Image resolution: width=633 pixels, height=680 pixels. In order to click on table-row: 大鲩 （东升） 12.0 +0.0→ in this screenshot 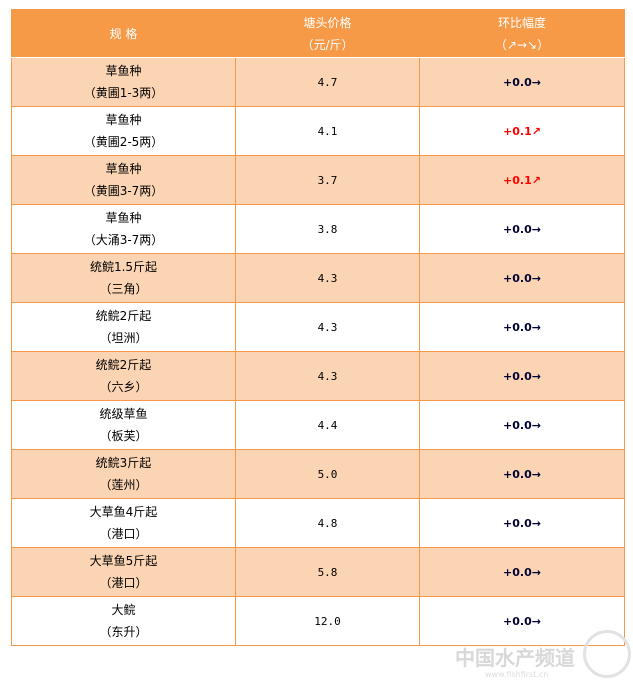, I will do `click(318, 621)`.